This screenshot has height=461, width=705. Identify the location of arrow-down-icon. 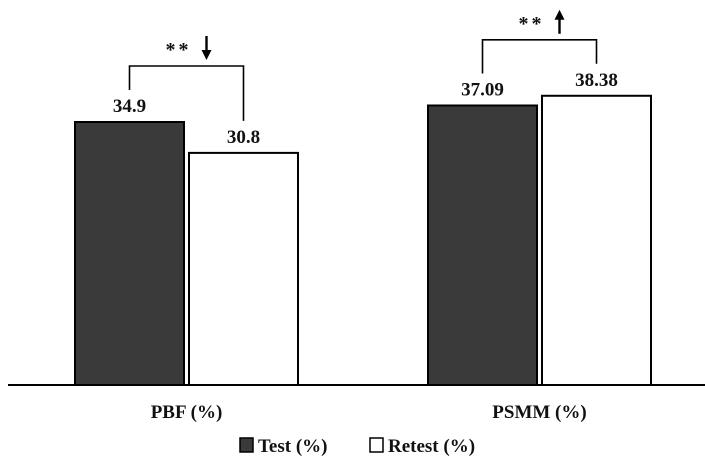
(206, 48).